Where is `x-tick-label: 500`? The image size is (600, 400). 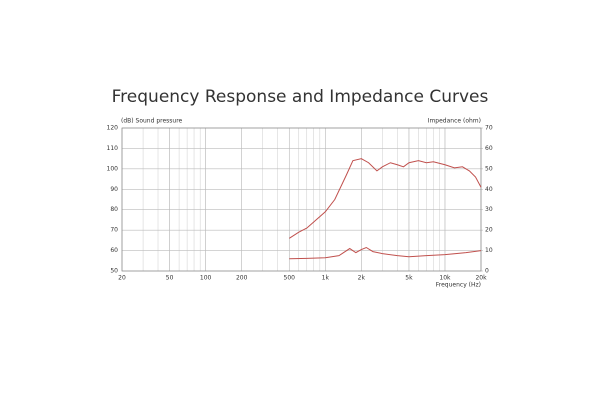 x-tick-label: 500 is located at coordinates (290, 278).